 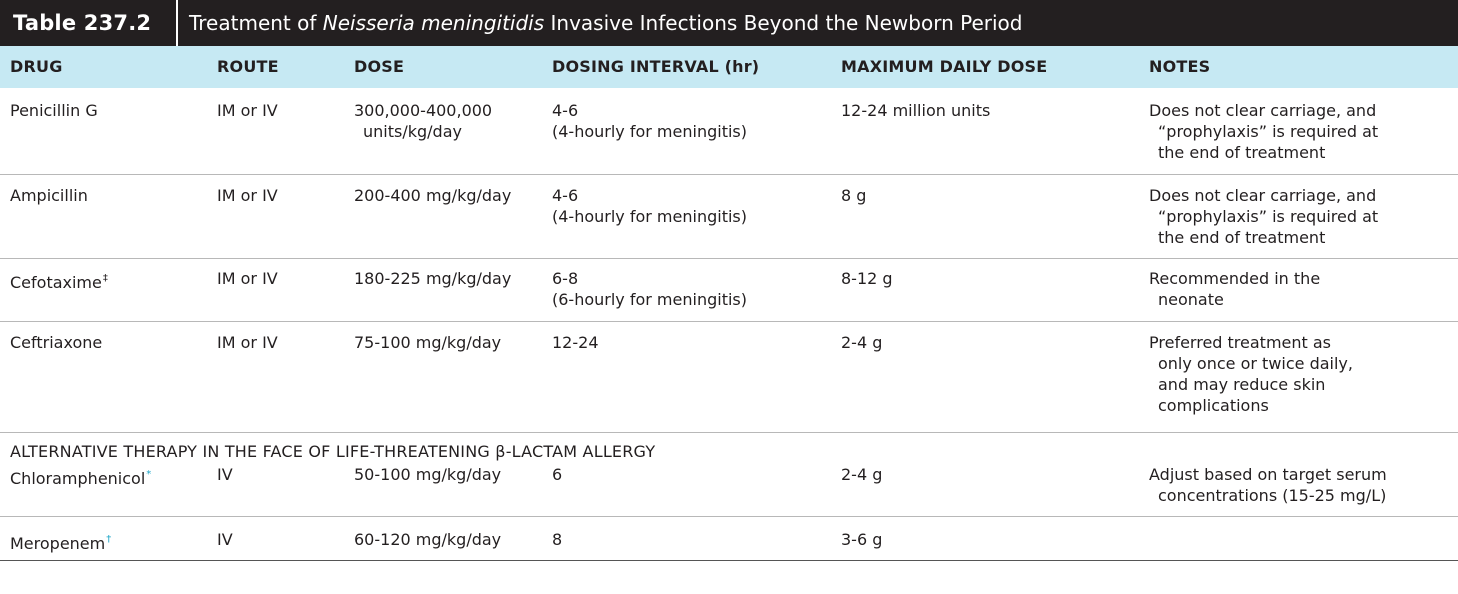 What do you see at coordinates (1180, 66) in the screenshot?
I see `column-header-notes: NOTES` at bounding box center [1180, 66].